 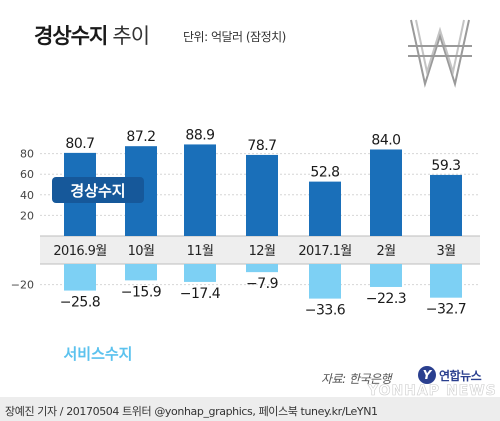 What do you see at coordinates (141, 251) in the screenshot?
I see `x-tick-label: 10월` at bounding box center [141, 251].